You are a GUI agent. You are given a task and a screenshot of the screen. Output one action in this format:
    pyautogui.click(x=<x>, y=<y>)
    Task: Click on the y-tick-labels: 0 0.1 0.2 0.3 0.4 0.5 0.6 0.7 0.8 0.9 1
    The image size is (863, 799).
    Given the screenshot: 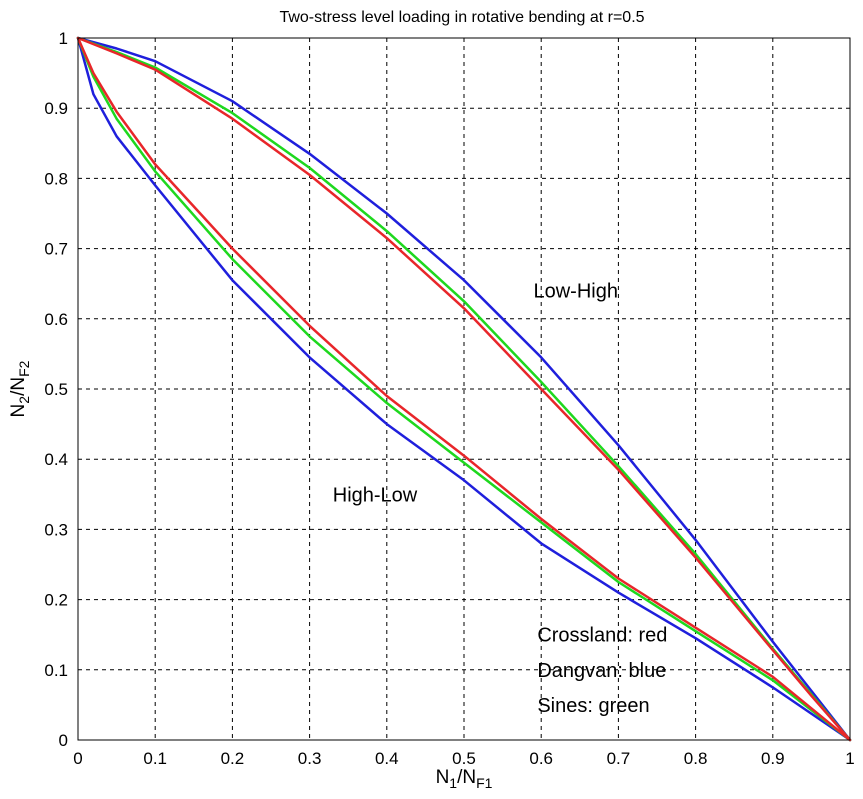 What is the action you would take?
    pyautogui.click(x=56, y=389)
    